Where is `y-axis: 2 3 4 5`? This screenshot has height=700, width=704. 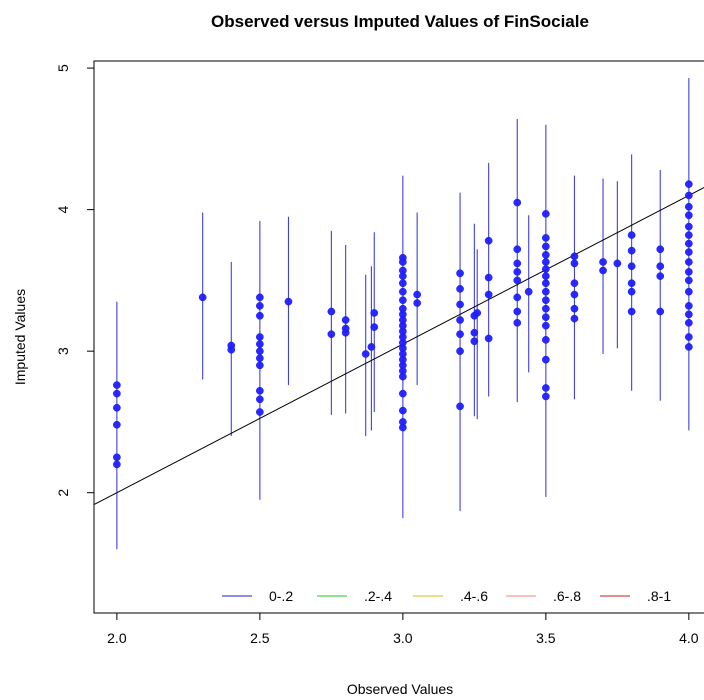 y-axis: 2 3 4 5 is located at coordinates (74, 280).